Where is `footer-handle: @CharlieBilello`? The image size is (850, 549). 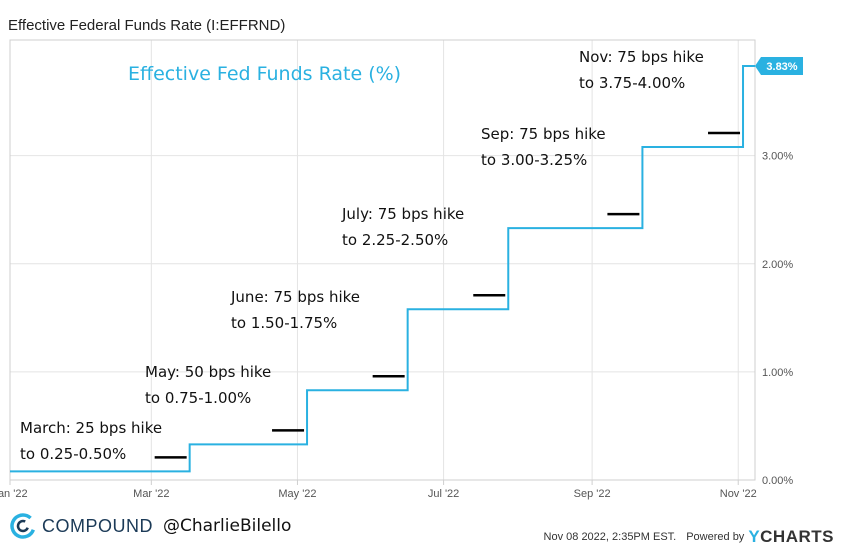
footer-handle: @CharlieBilello is located at coordinates (227, 526).